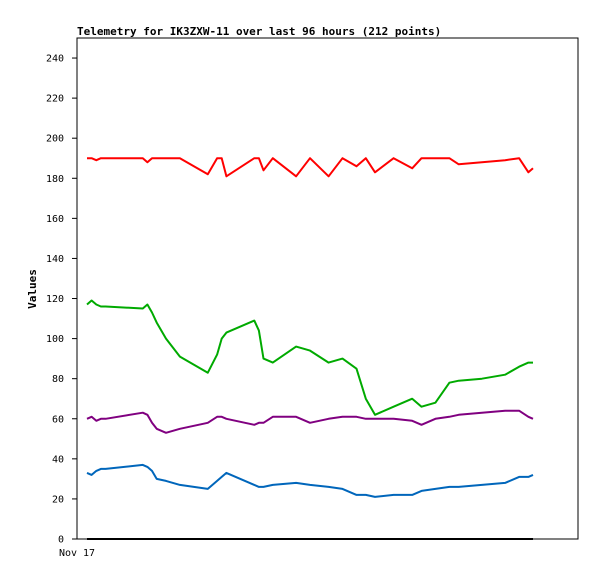 The image size is (597, 579). I want to click on y-tick-label: 140, so click(55, 259).